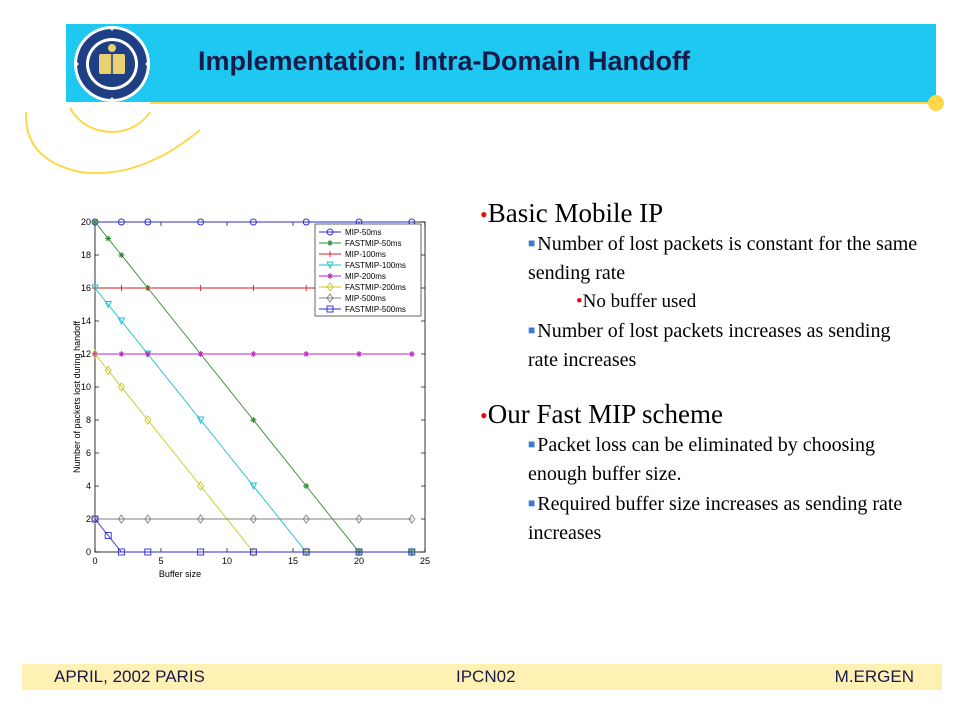 This screenshot has height=720, width=960. I want to click on bullet-sub-item: •No buffer used, so click(748, 302).